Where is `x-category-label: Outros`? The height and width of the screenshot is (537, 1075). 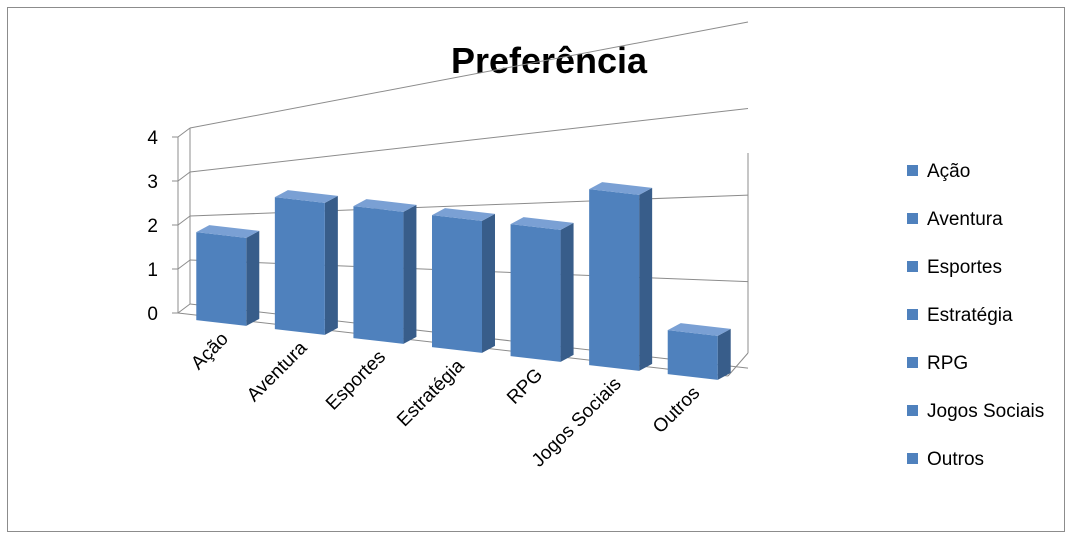
x-category-label: Outros is located at coordinates (676, 410).